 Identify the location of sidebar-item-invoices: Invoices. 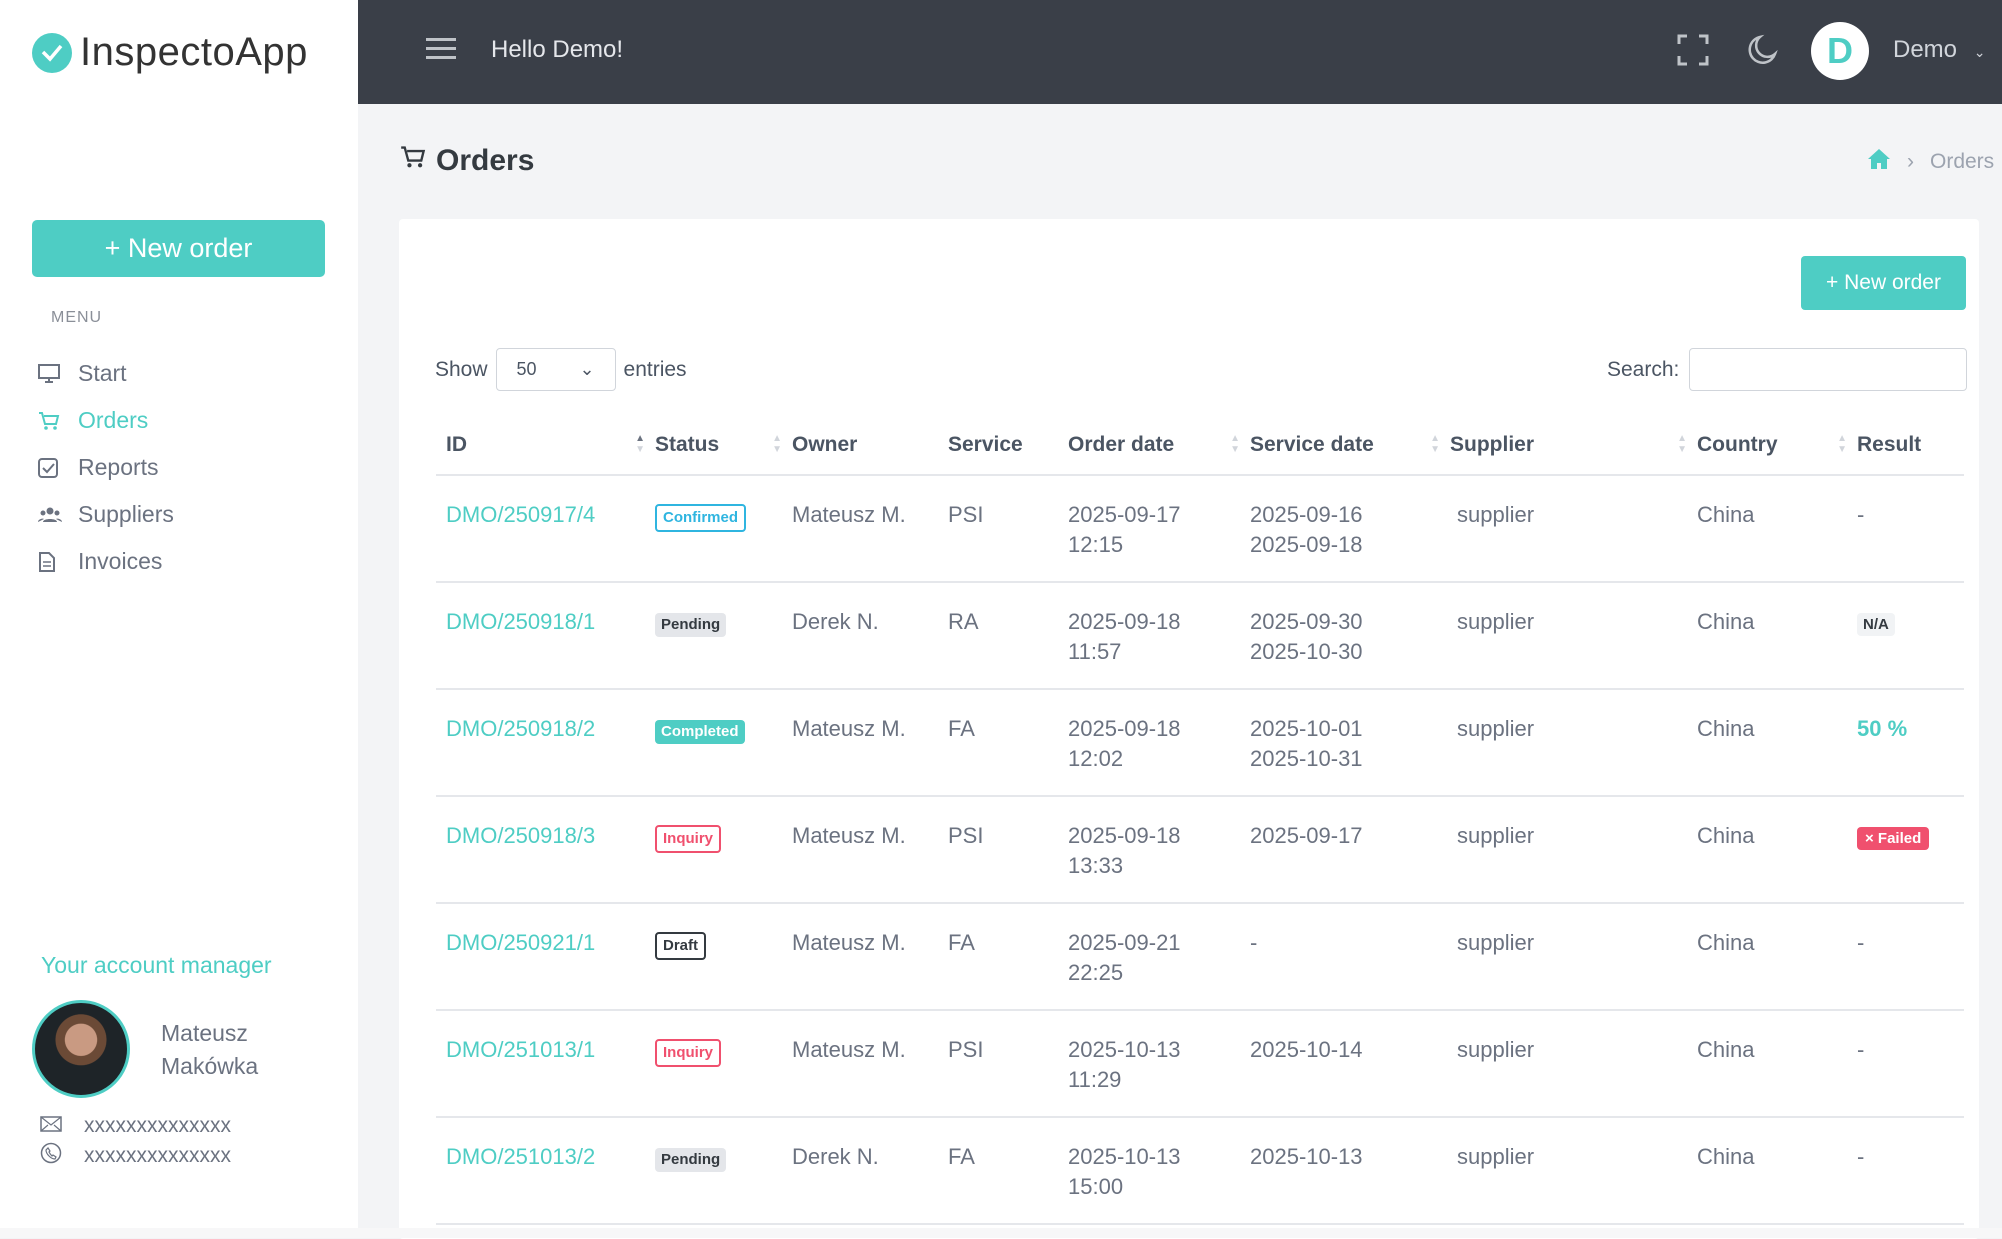
(106, 561).